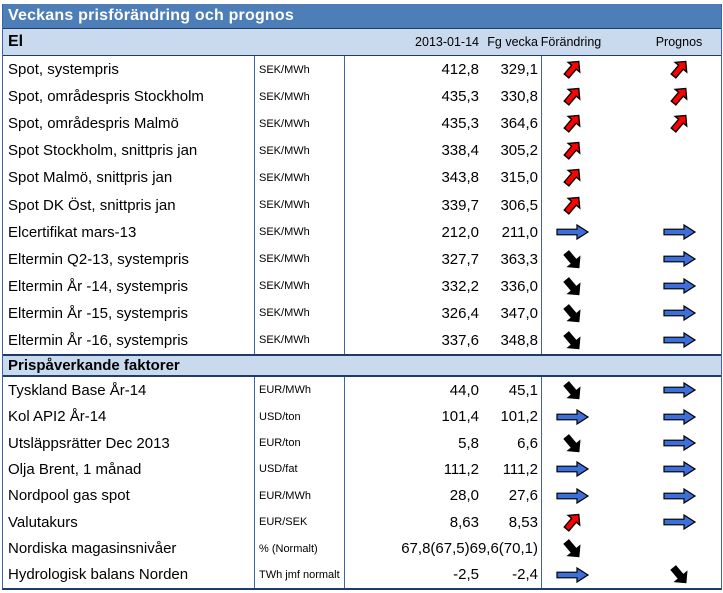  I want to click on value-headers-cell: 2013-01-14 Fg vecka, so click(442, 42).